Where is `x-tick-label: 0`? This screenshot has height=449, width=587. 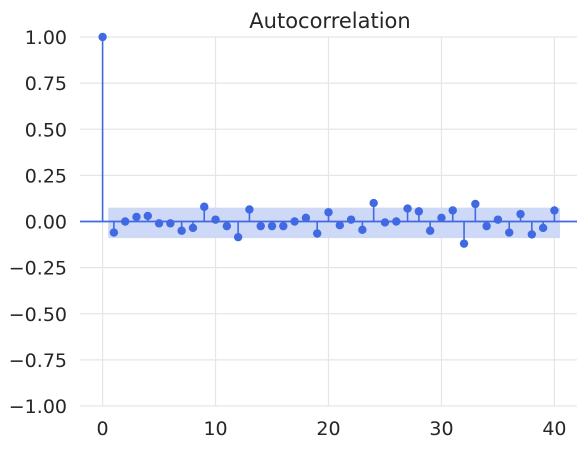
x-tick-label: 0 is located at coordinates (103, 429).